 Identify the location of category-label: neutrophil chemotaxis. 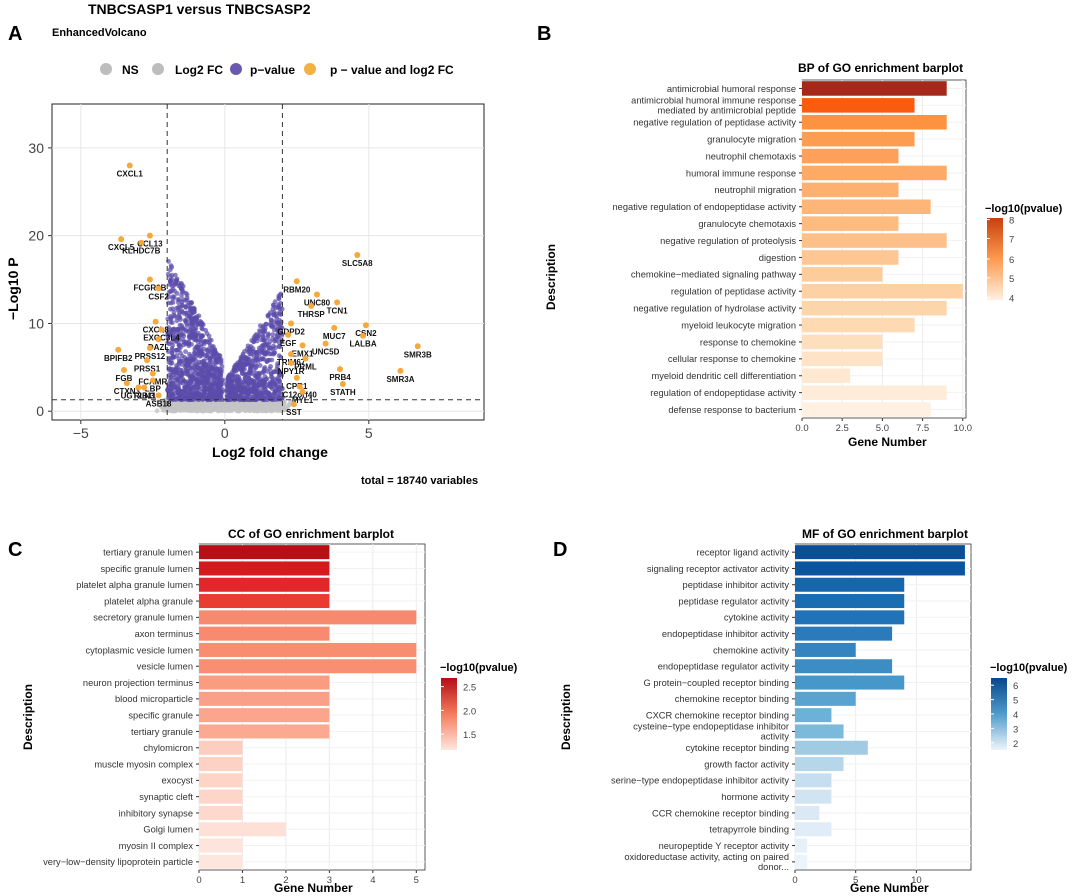
(751, 156).